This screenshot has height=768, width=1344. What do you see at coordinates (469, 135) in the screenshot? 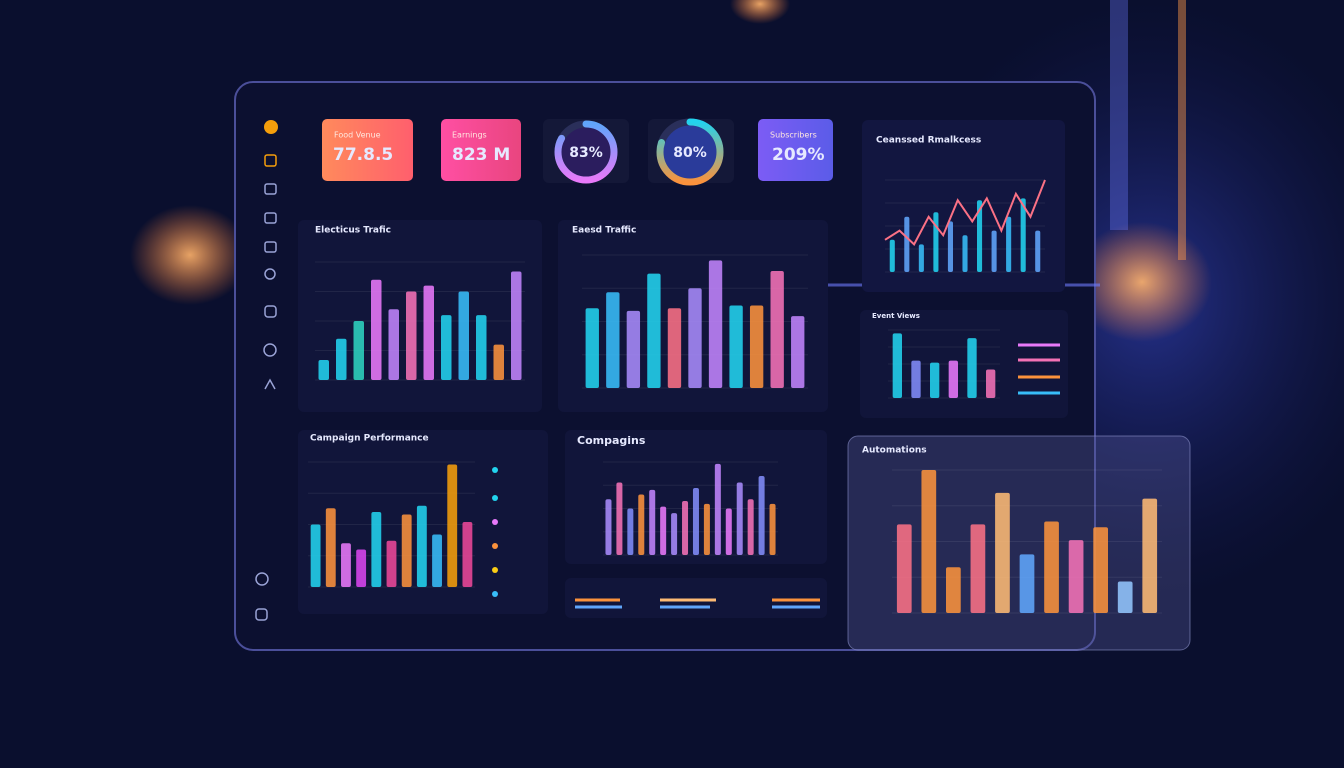
I see `kpi-label: Earnings` at bounding box center [469, 135].